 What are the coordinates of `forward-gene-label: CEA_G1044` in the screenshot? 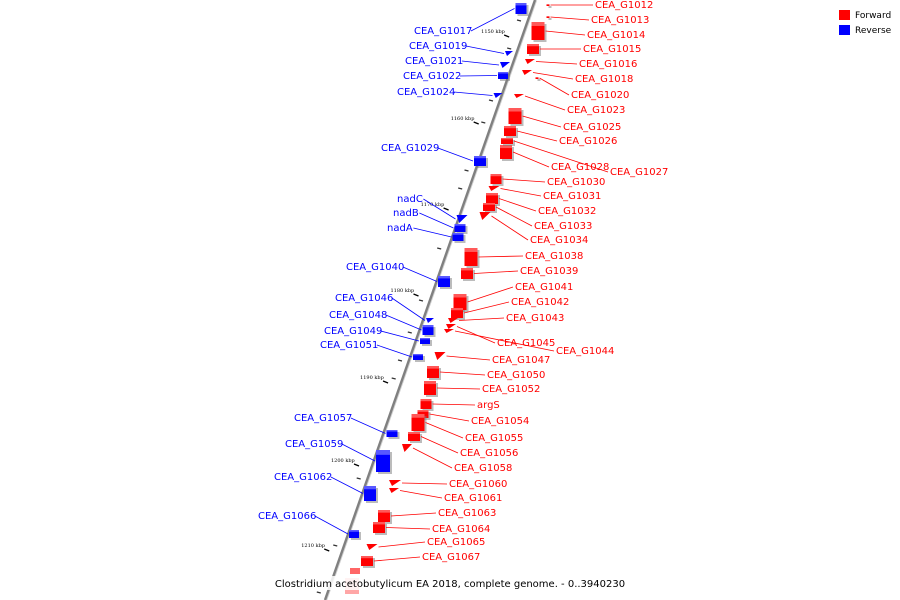 It's located at (585, 351).